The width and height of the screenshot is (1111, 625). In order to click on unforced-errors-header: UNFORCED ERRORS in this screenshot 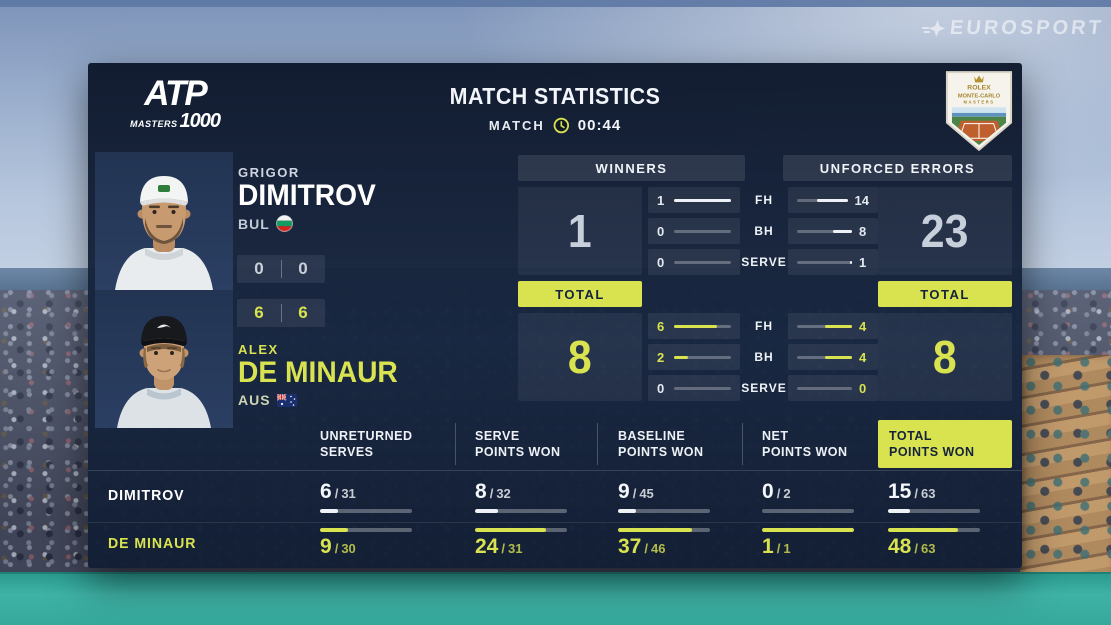, I will do `click(897, 168)`.